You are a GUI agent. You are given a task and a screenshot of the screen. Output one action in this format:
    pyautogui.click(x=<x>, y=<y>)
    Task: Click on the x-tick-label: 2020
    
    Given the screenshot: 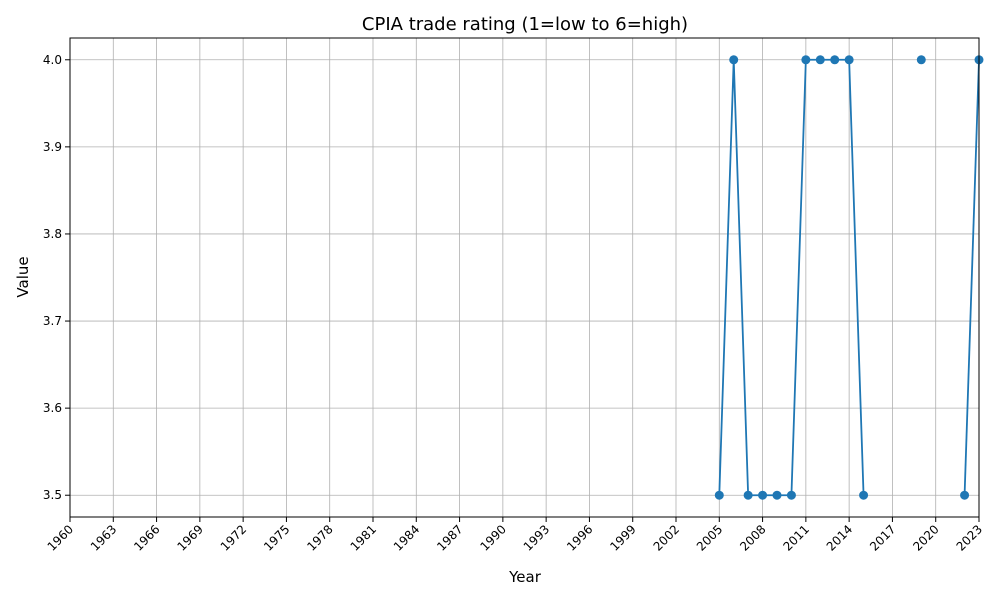 What is the action you would take?
    pyautogui.click(x=925, y=537)
    